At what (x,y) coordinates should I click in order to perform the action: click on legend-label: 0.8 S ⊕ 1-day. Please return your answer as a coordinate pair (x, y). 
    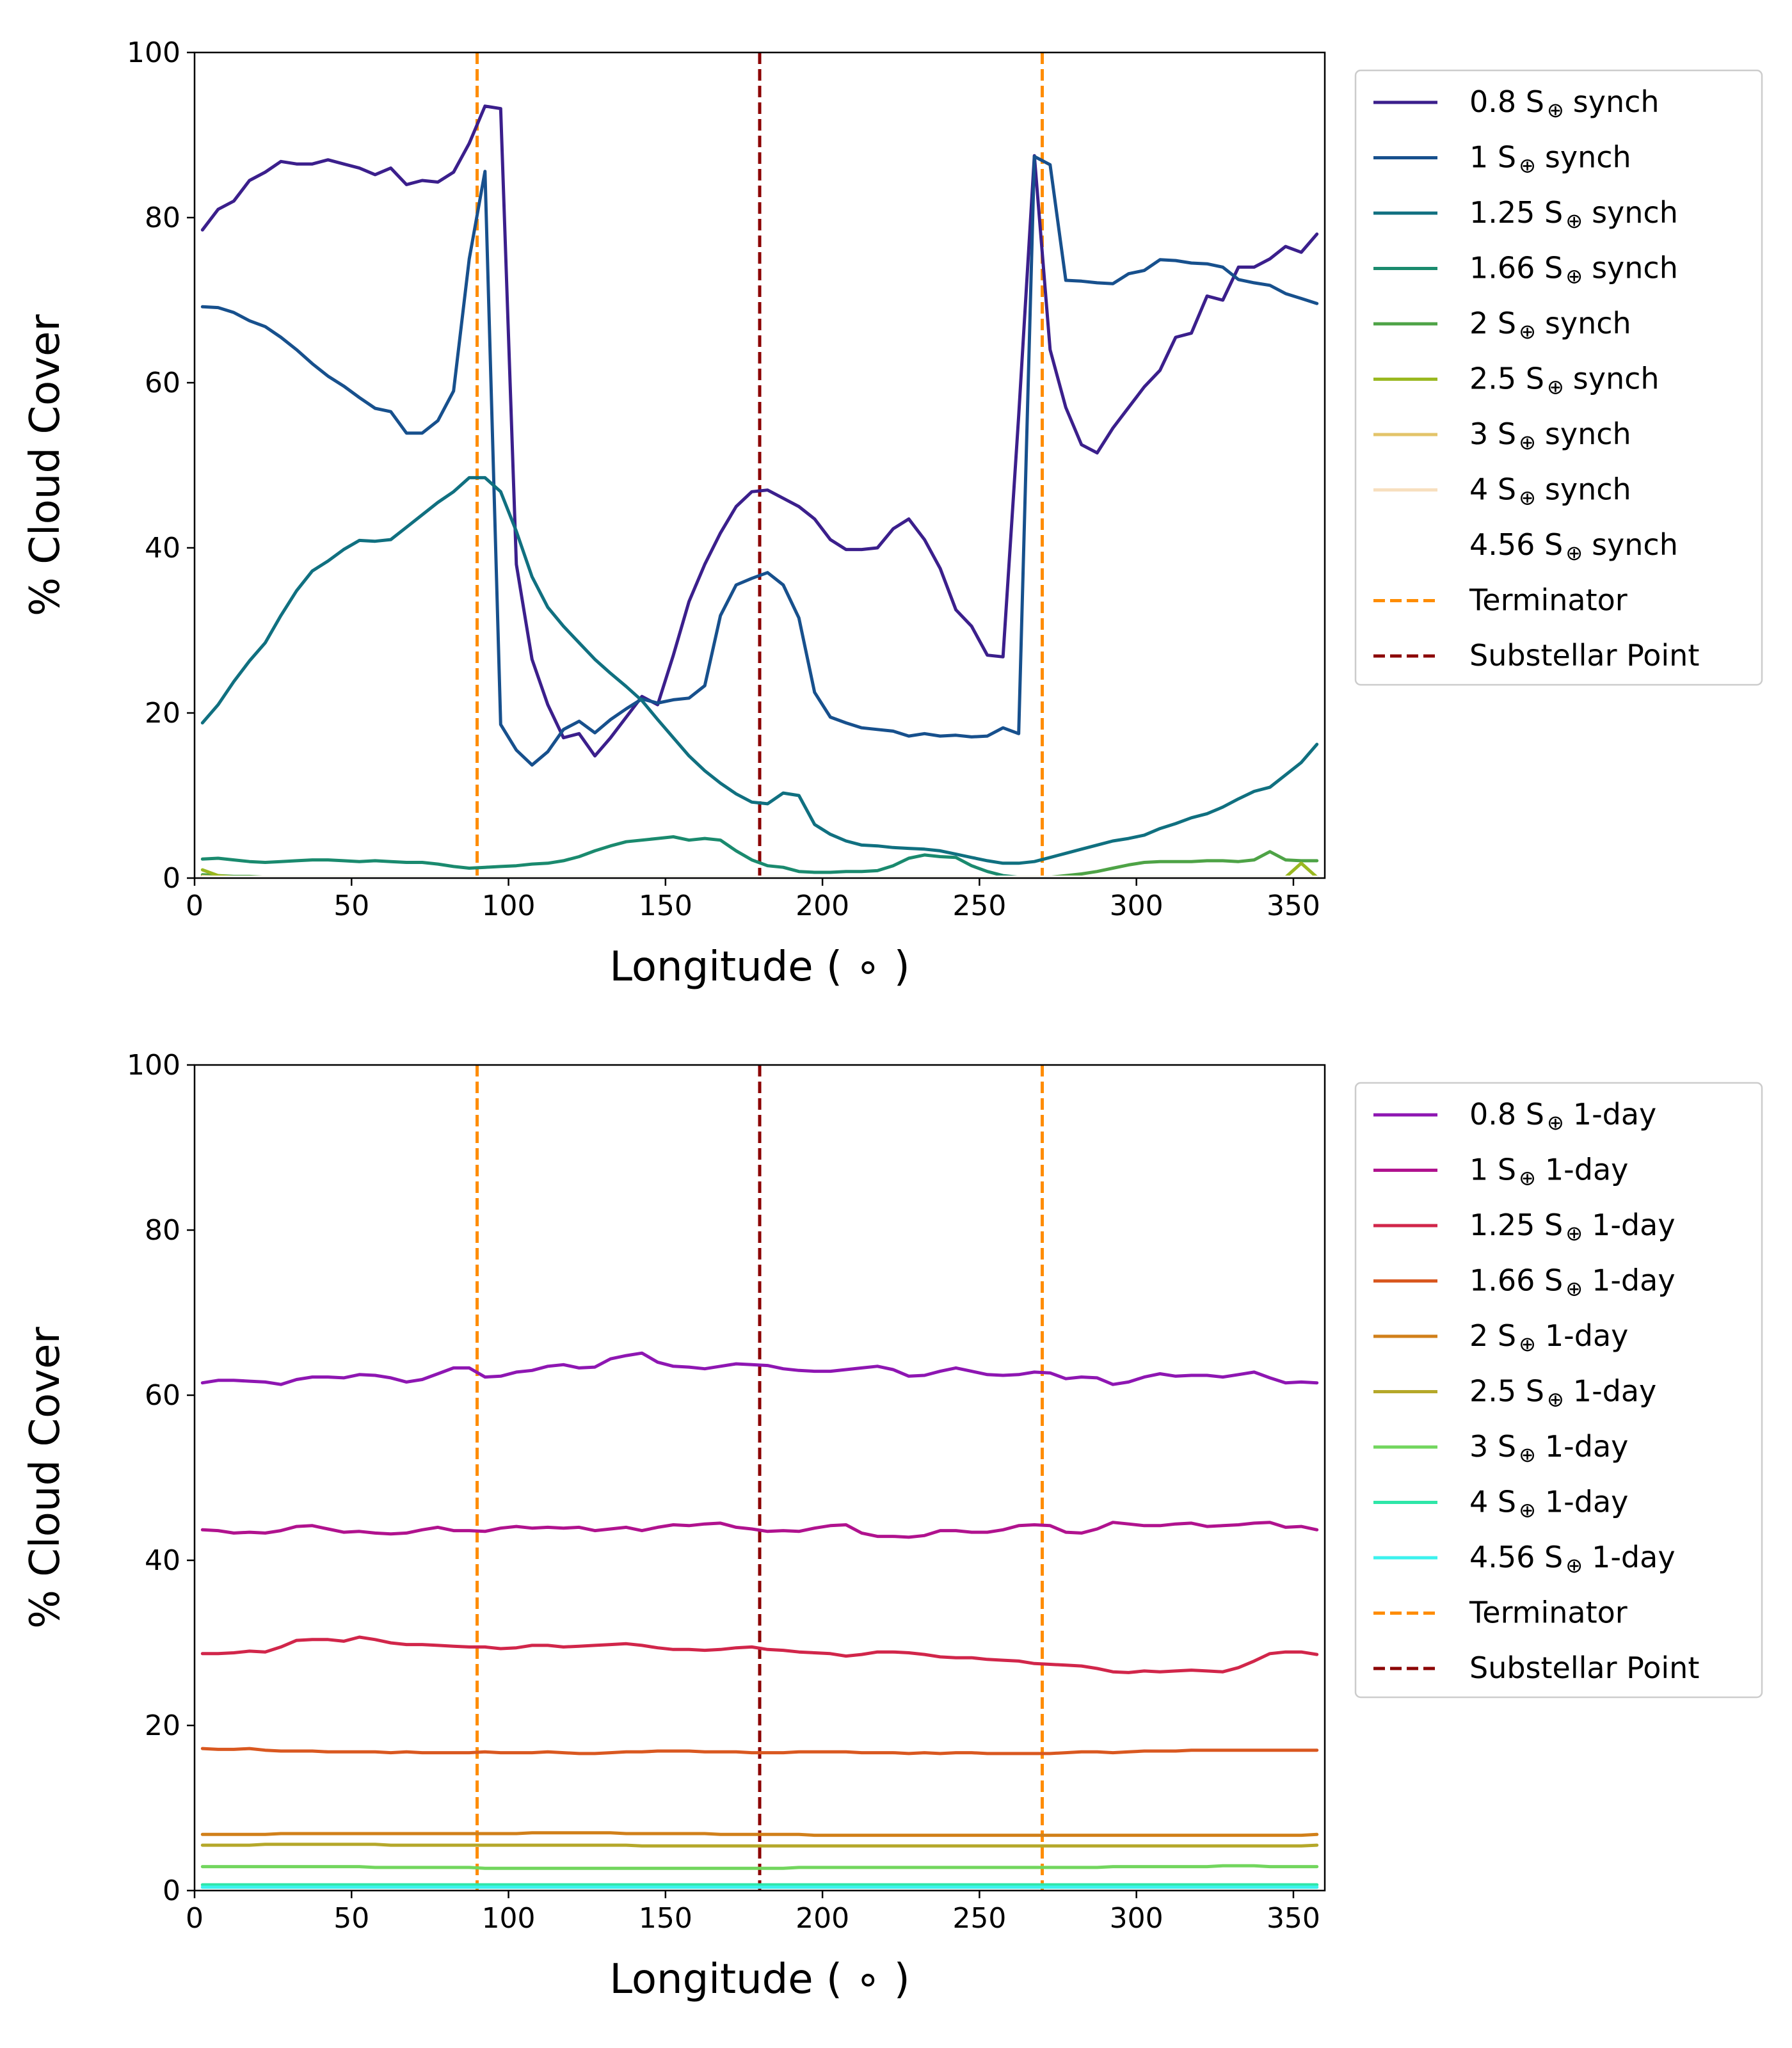
    Looking at the image, I should click on (1562, 1116).